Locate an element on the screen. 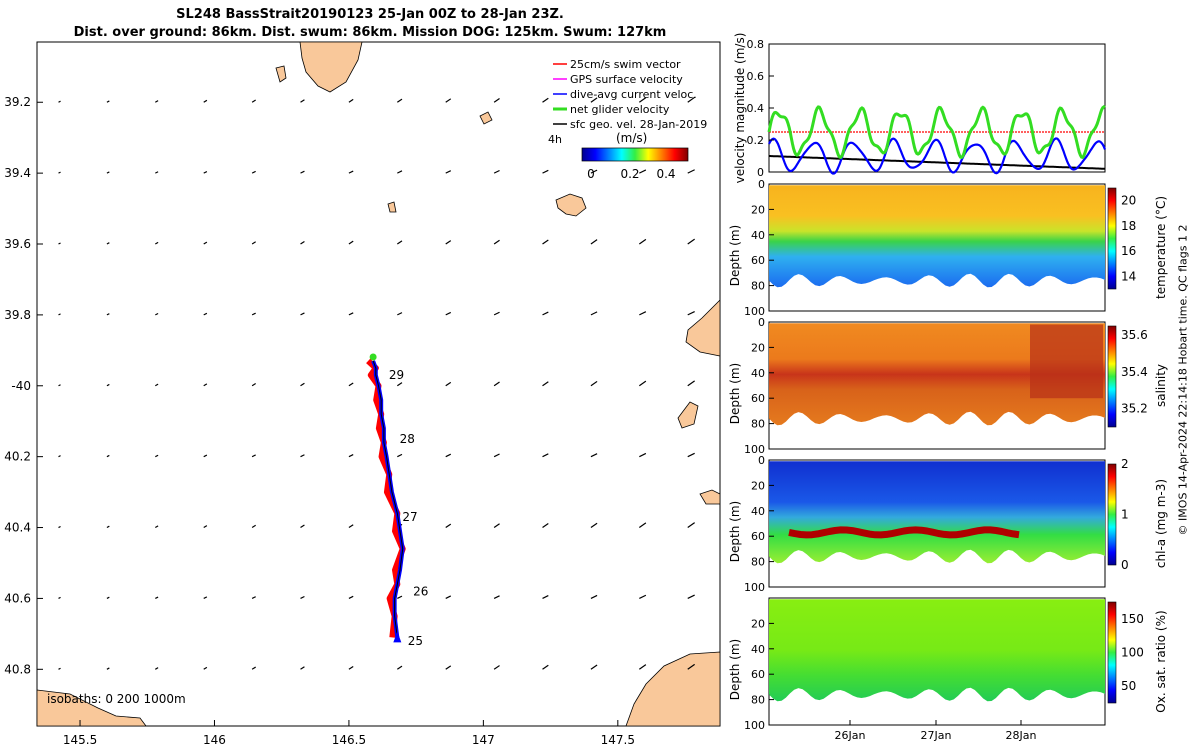 The width and height of the screenshot is (1200, 750). net-velocity-marker is located at coordinates (373, 357).